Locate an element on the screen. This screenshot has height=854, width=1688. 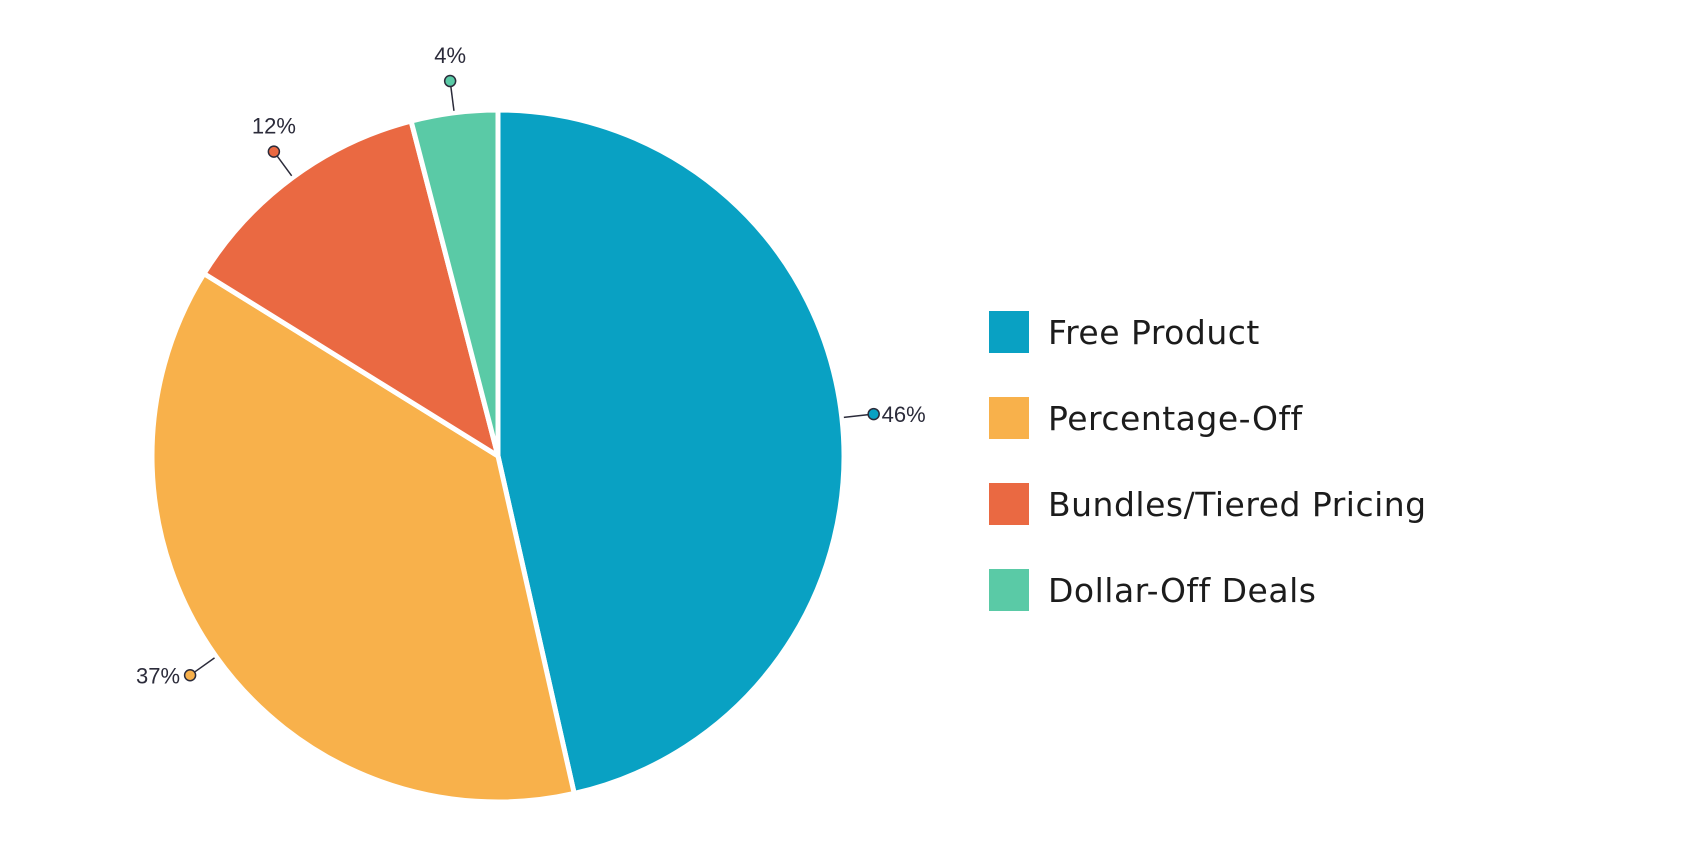
data-label: 37% is located at coordinates (158, 675).